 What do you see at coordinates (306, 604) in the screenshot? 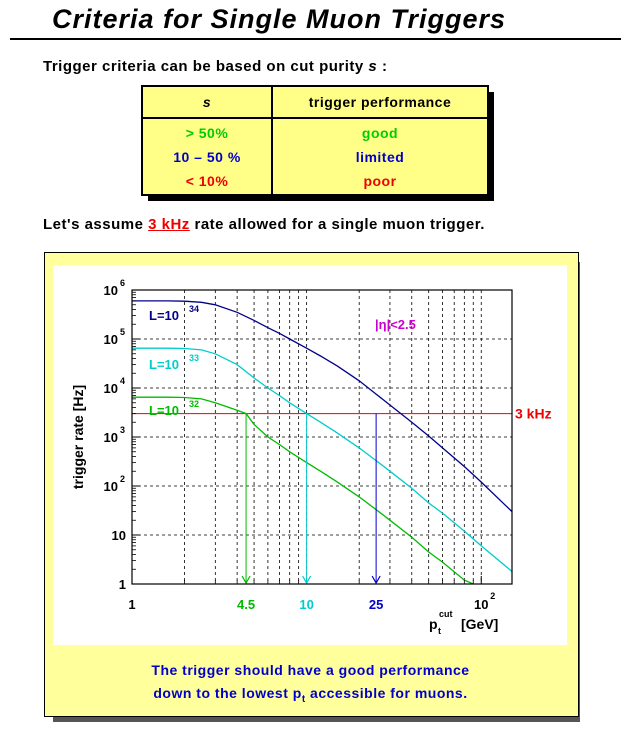
I see `cut-marker-label: 10` at bounding box center [306, 604].